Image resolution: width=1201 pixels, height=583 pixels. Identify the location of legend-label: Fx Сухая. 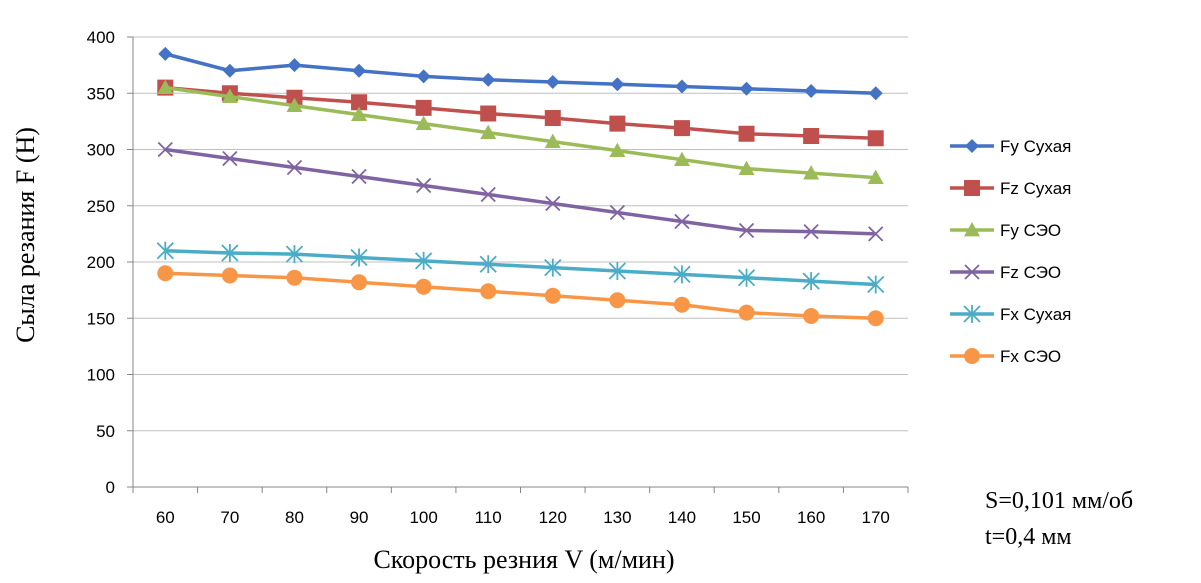
(1035, 314).